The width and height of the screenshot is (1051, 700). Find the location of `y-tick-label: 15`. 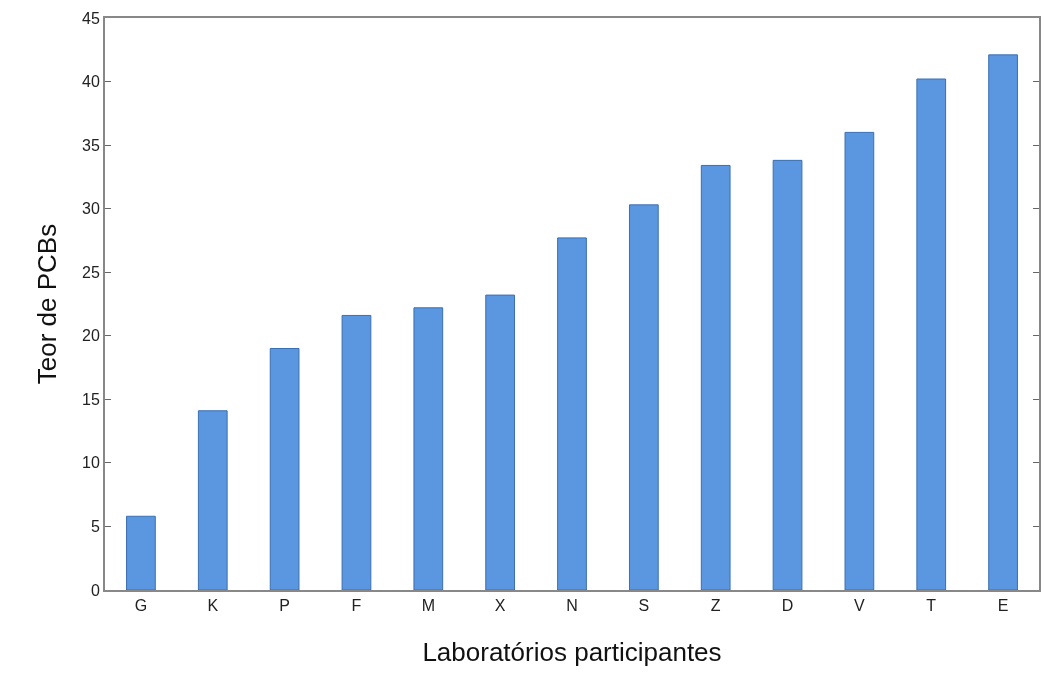

y-tick-label: 15 is located at coordinates (91, 399).